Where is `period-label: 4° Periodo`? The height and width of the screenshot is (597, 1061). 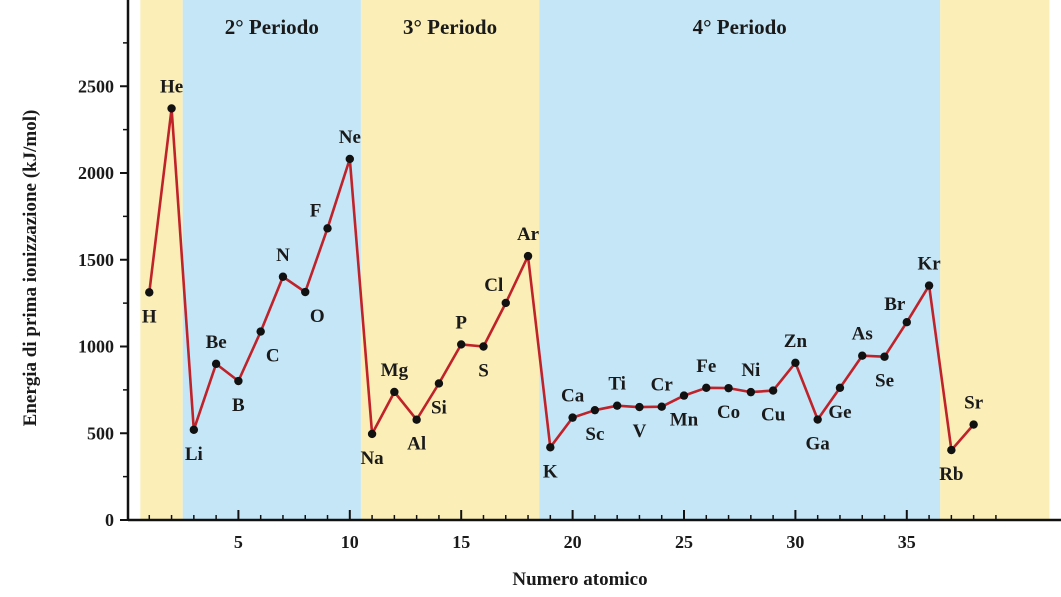
period-label: 4° Periodo is located at coordinates (740, 27).